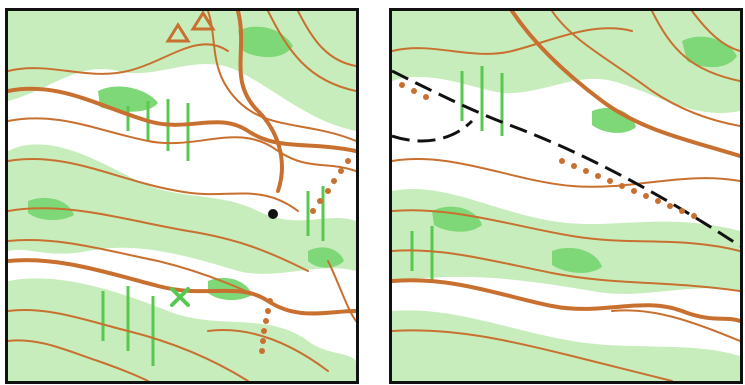 This screenshot has height=385, width=745. Describe the element at coordinates (190, 27) in the screenshot. I see `cliff-triangles` at that location.